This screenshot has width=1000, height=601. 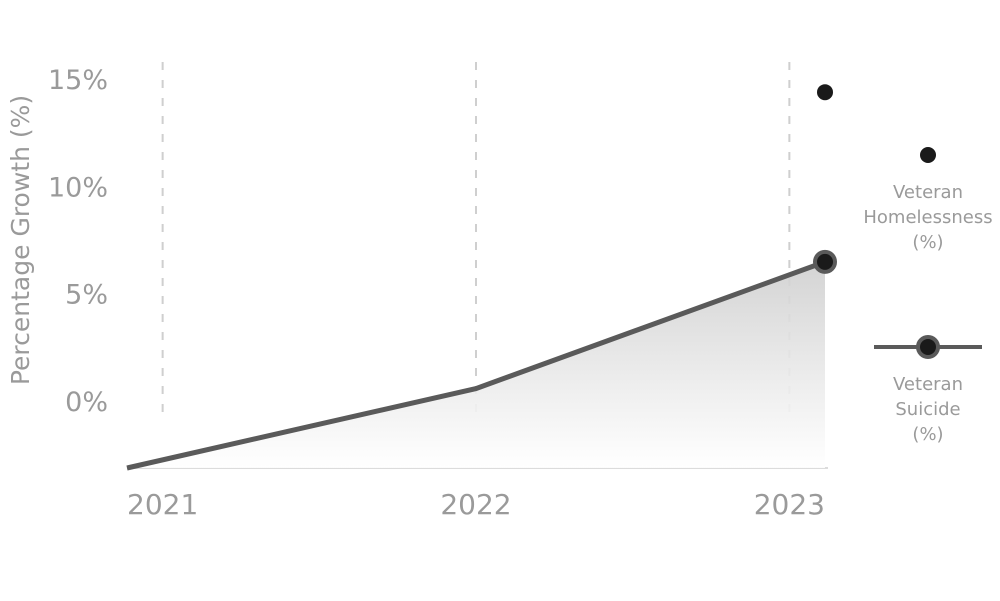 What do you see at coordinates (927, 217) in the screenshot?
I see `legend-label: Veteran Homelessness (%)` at bounding box center [927, 217].